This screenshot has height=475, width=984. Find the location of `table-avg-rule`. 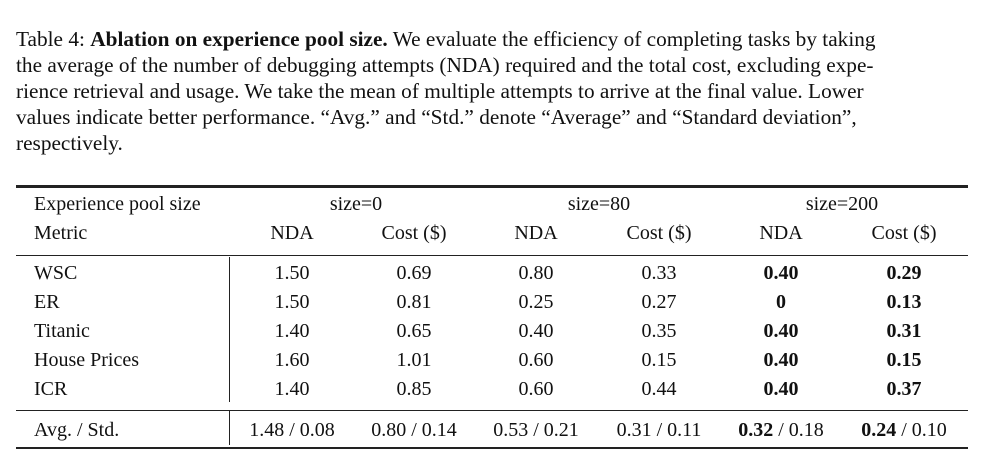

table-avg-rule is located at coordinates (492, 410).